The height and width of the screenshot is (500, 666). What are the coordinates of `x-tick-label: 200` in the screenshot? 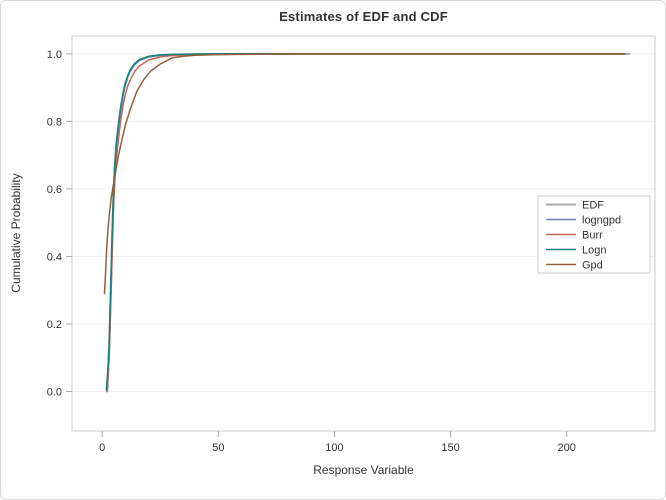 It's located at (567, 448).